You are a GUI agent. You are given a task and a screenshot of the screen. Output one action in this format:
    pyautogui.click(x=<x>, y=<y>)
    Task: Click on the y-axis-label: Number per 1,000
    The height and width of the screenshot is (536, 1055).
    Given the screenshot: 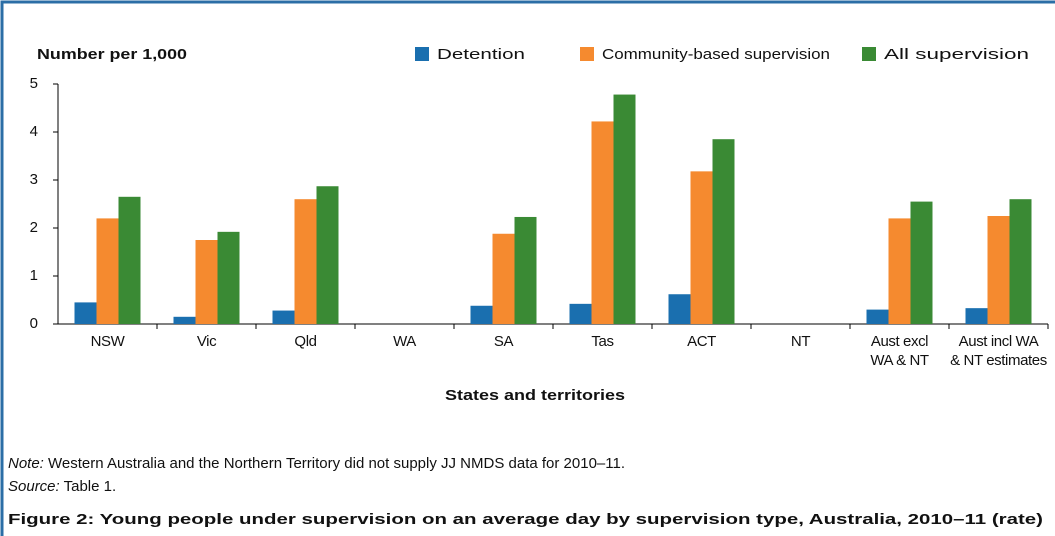 What is the action you would take?
    pyautogui.click(x=112, y=54)
    